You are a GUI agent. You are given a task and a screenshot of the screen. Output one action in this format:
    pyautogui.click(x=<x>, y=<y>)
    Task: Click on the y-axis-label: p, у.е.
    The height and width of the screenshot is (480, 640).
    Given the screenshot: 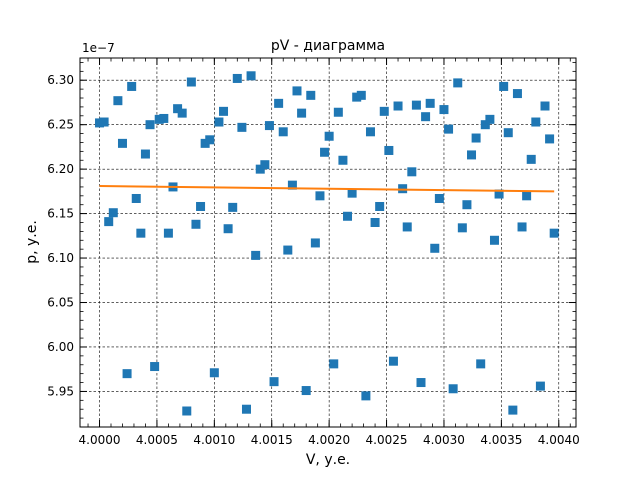 What is the action you would take?
    pyautogui.click(x=32, y=242)
    